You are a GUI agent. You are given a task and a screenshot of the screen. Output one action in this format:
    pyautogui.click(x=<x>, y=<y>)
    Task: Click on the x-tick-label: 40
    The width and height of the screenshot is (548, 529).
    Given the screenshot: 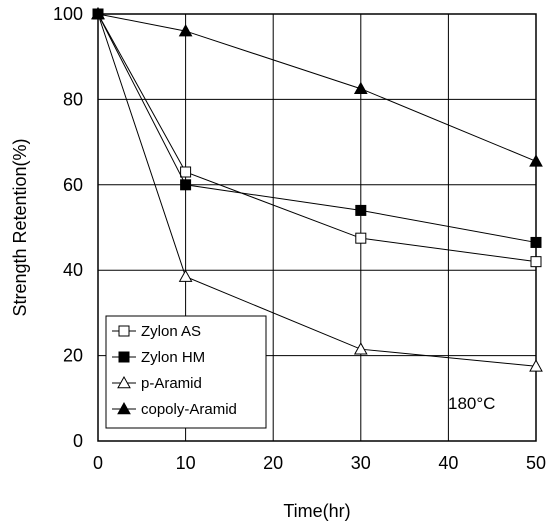 What is the action you would take?
    pyautogui.click(x=448, y=463)
    